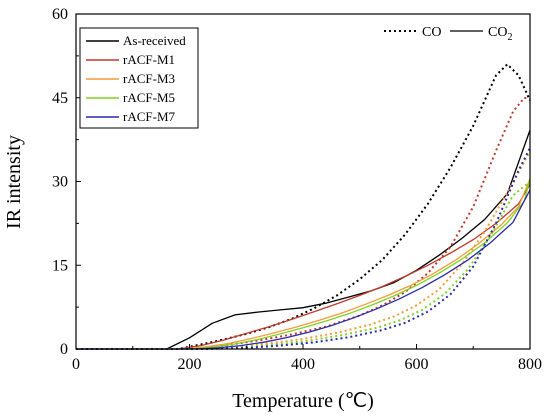 This screenshot has width=550, height=419. I want to click on co2-legend-label-subscript: 2, so click(509, 37).